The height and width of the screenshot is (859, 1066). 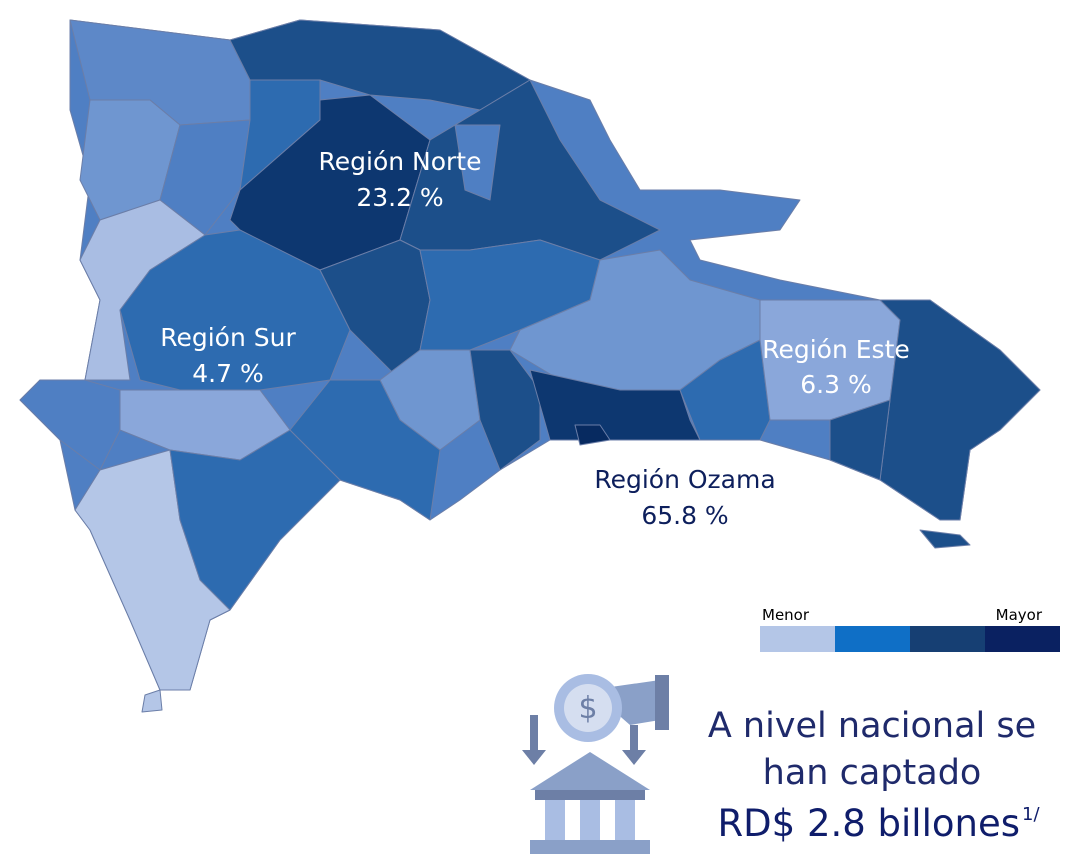 I want to click on legend-low: Menor, so click(x=786, y=615).